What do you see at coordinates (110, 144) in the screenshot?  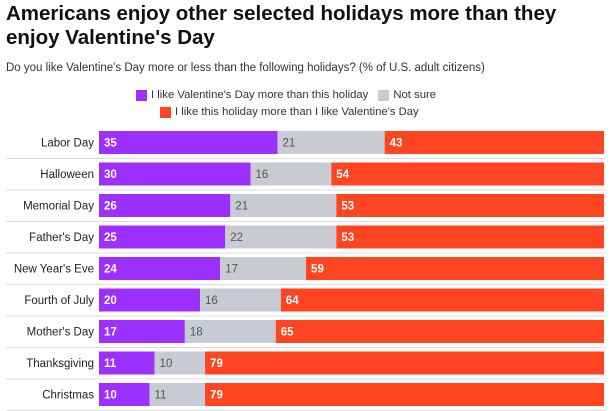 I see `value-label-labor-day-series-0: 35` at bounding box center [110, 144].